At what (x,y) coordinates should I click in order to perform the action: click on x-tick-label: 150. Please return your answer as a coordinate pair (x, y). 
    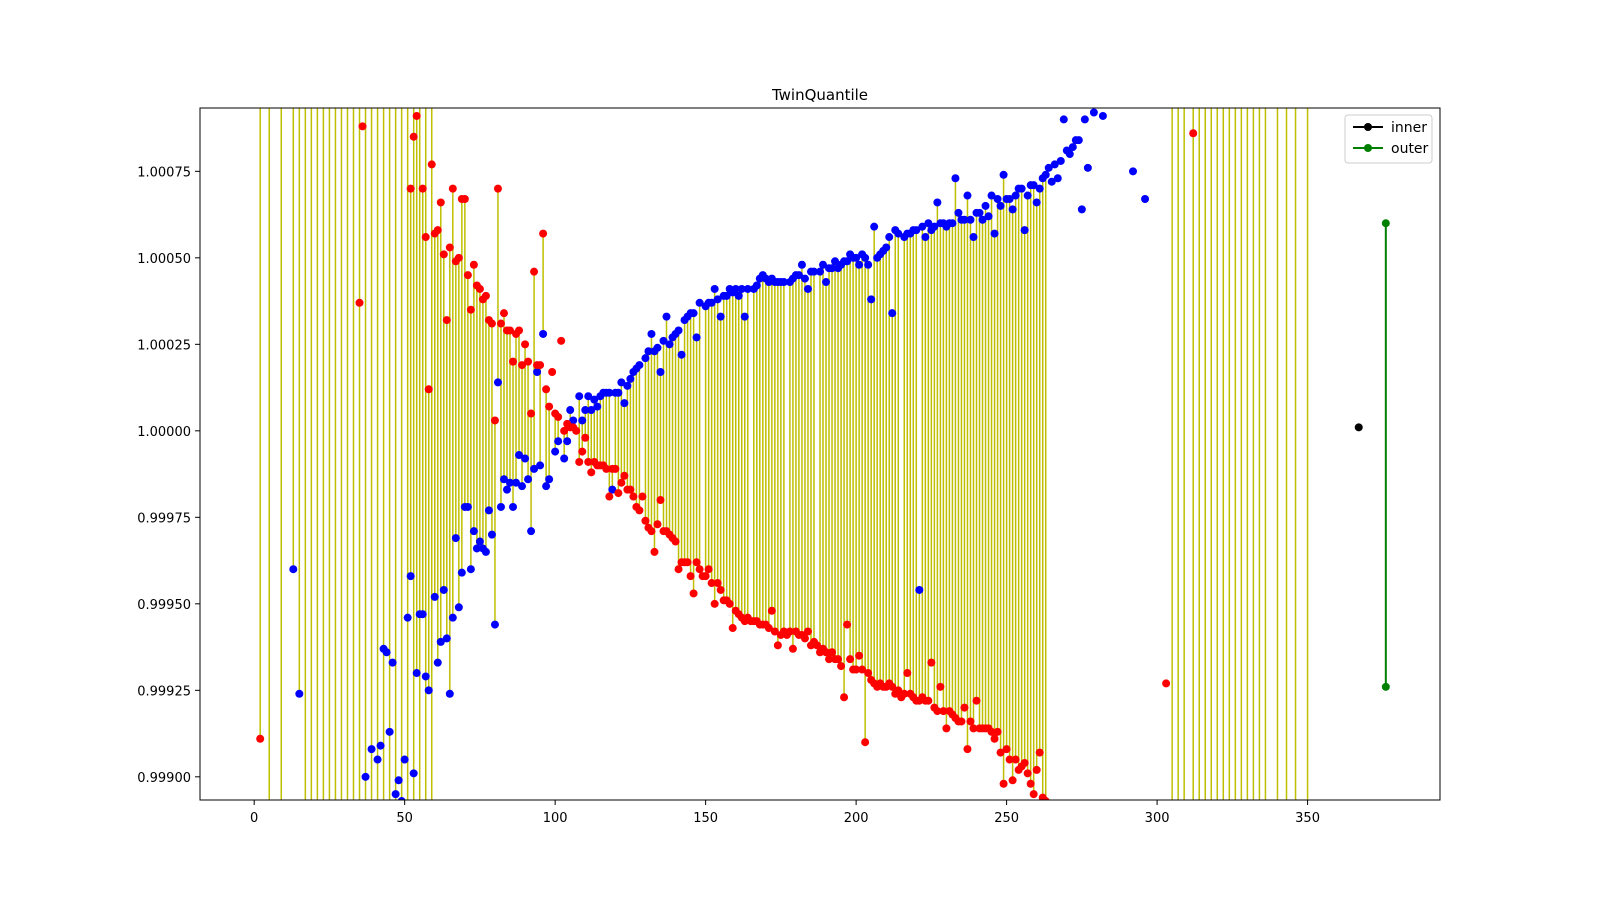
    Looking at the image, I should click on (705, 818).